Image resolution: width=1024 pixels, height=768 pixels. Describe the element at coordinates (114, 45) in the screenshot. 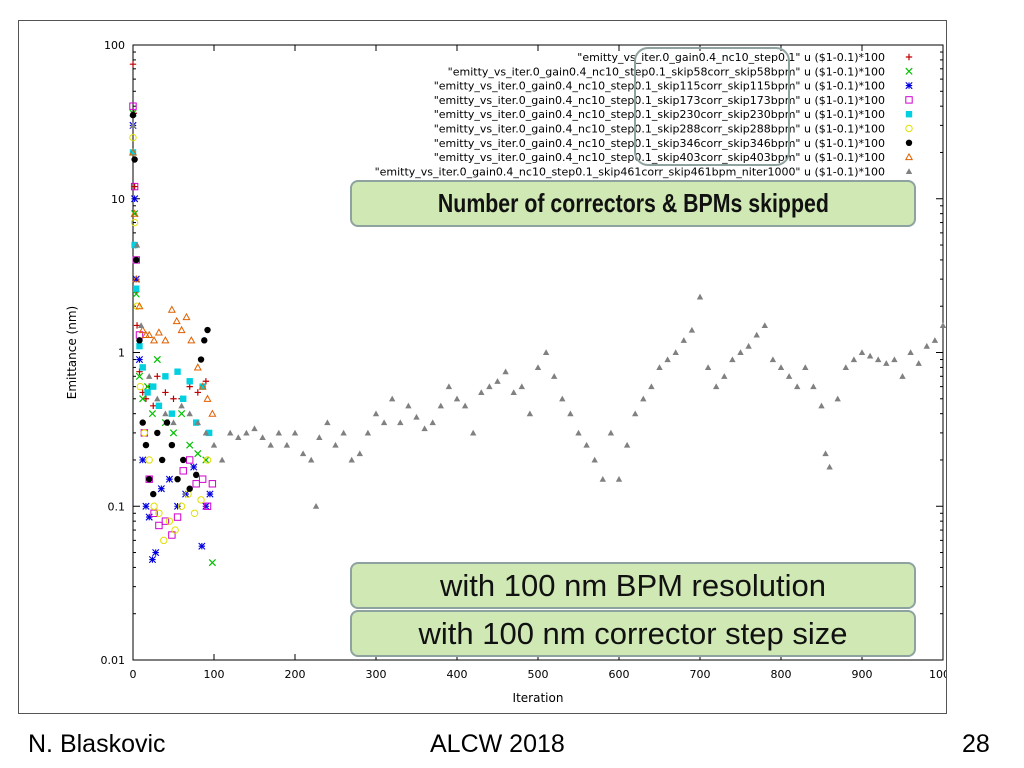

I see `y-tick-label: 100` at that location.